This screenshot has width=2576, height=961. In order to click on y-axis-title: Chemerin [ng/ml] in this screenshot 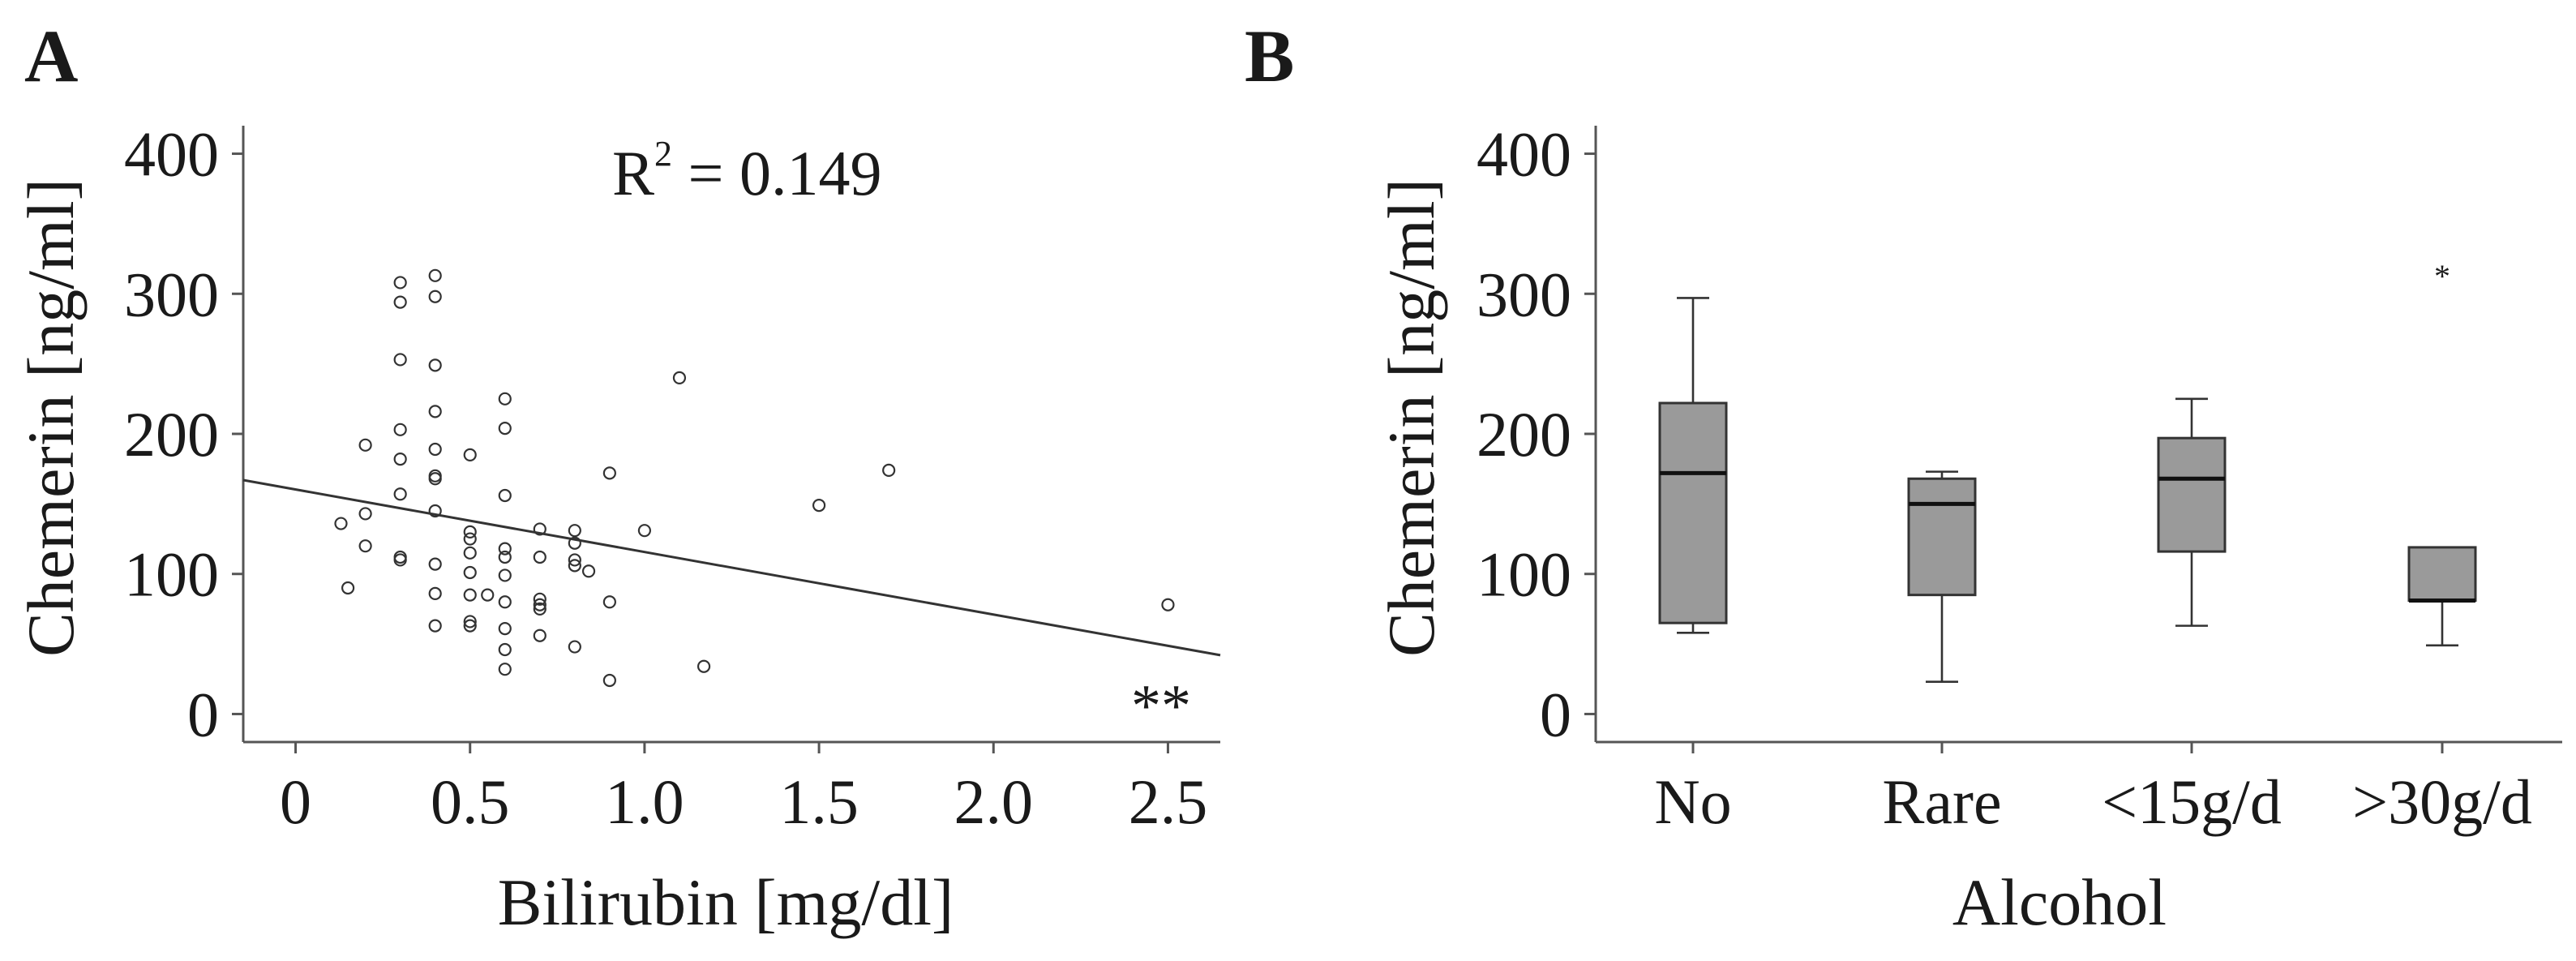, I will do `click(51, 417)`.